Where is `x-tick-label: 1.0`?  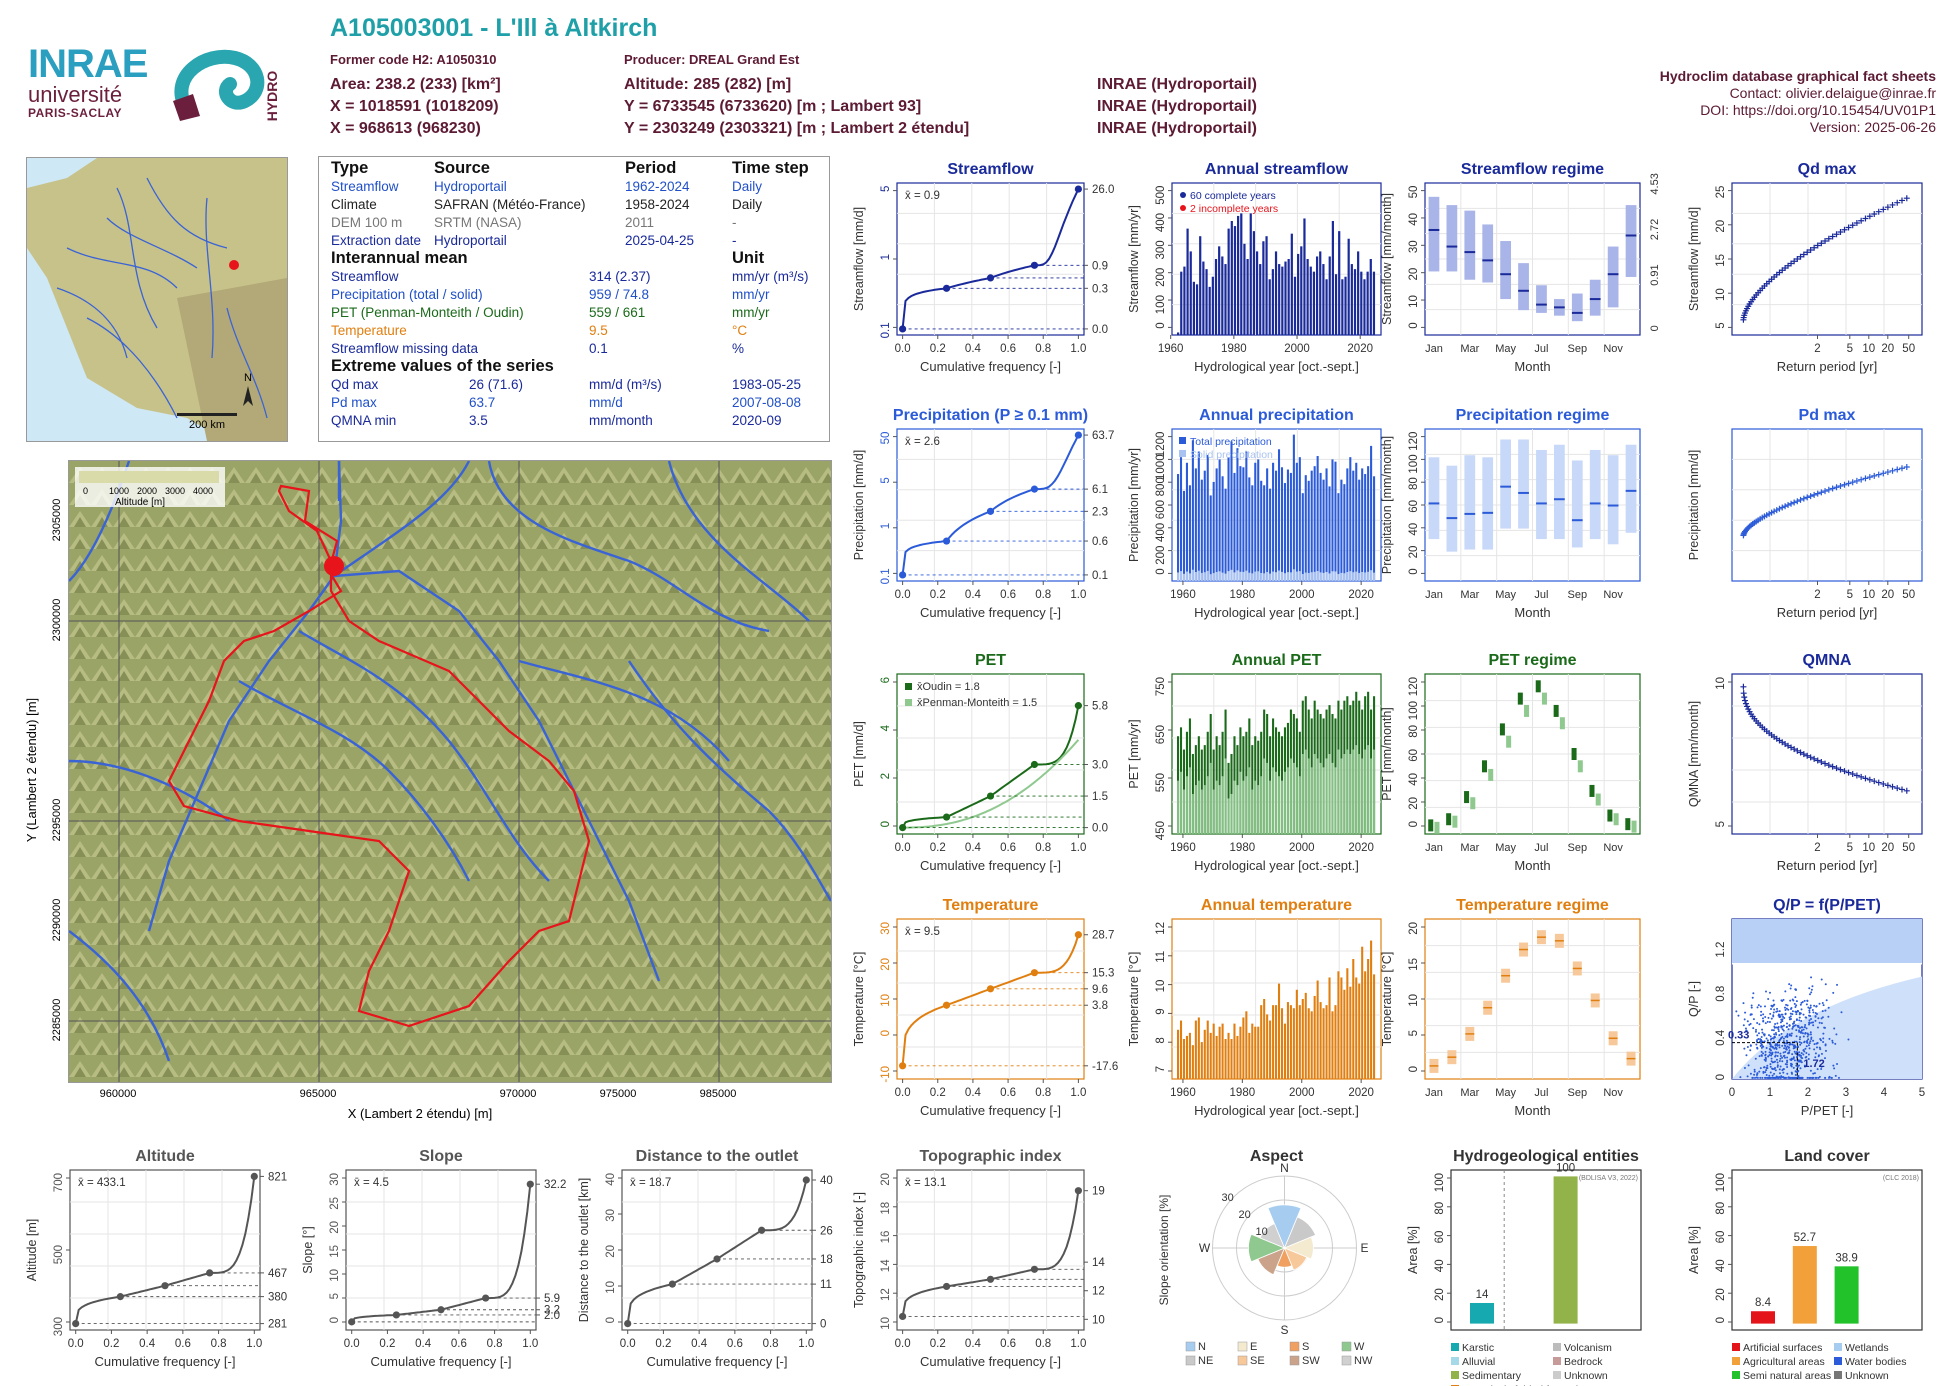 x-tick-label: 1.0 is located at coordinates (1078, 1093).